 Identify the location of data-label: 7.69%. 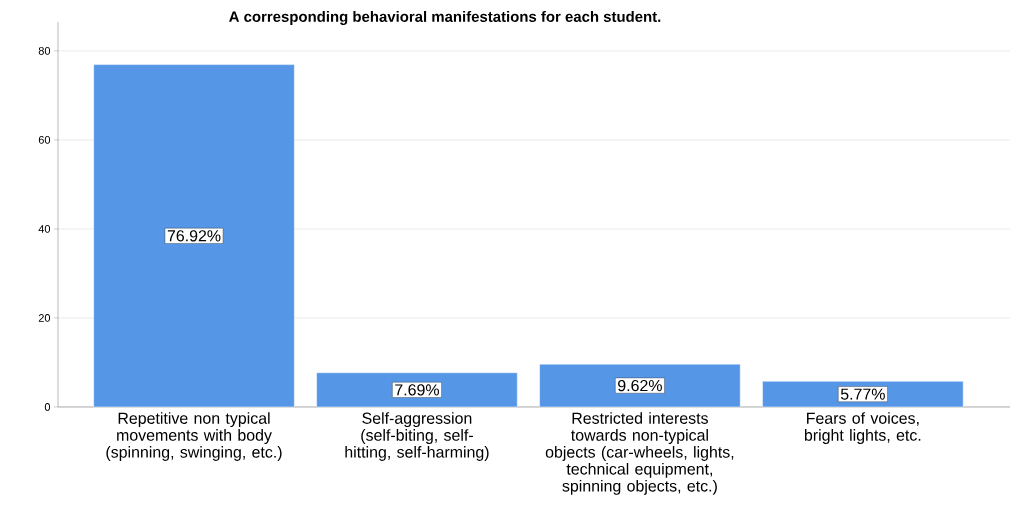
(417, 390).